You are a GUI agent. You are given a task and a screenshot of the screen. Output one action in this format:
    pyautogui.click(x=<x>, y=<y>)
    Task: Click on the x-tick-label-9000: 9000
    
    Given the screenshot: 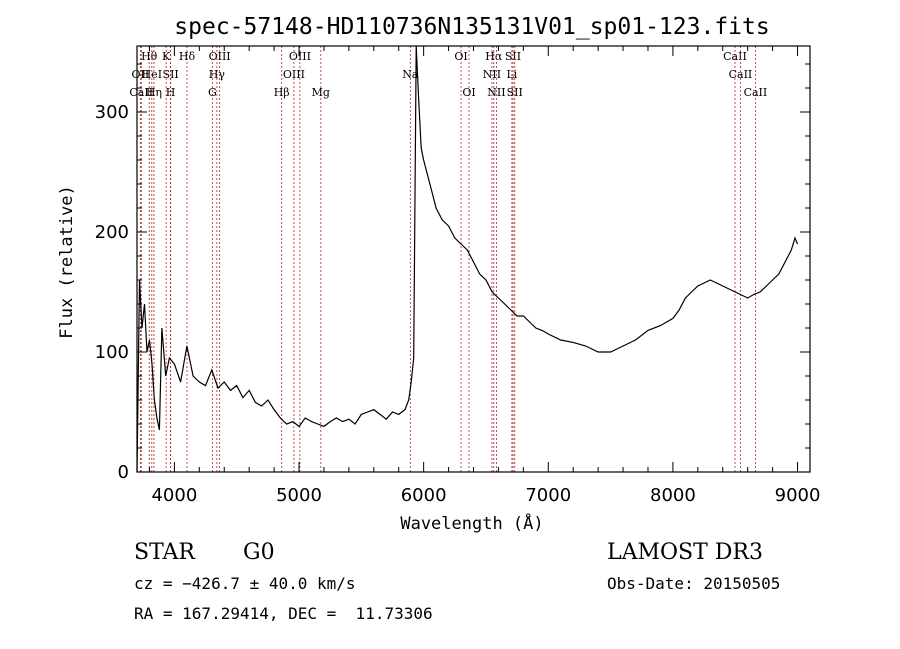 What is the action you would take?
    pyautogui.click(x=798, y=495)
    